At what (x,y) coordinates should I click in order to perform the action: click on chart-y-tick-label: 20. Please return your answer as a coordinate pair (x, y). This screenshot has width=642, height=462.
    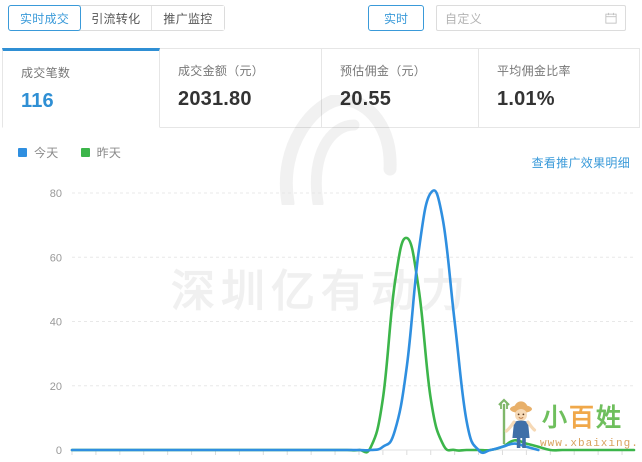
    Looking at the image, I should click on (56, 387).